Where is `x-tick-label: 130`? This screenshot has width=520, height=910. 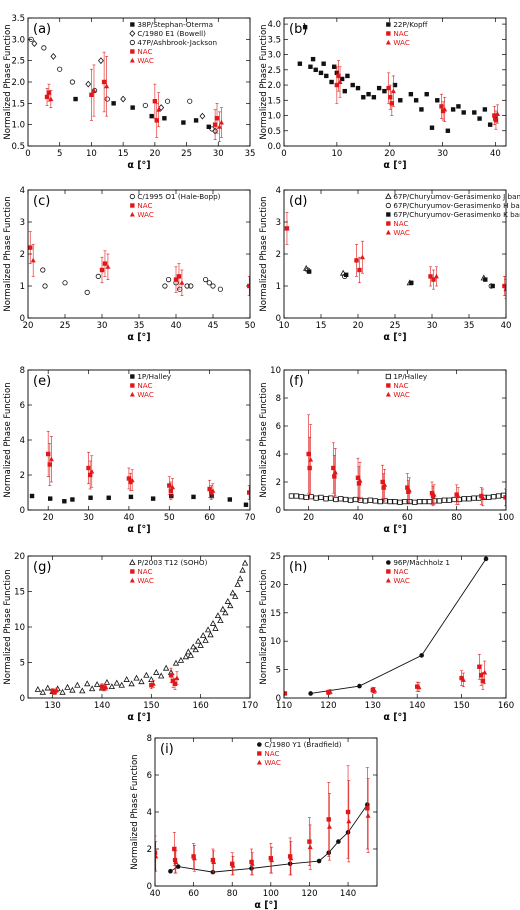
x-tick-label: 130 is located at coordinates (53, 706).